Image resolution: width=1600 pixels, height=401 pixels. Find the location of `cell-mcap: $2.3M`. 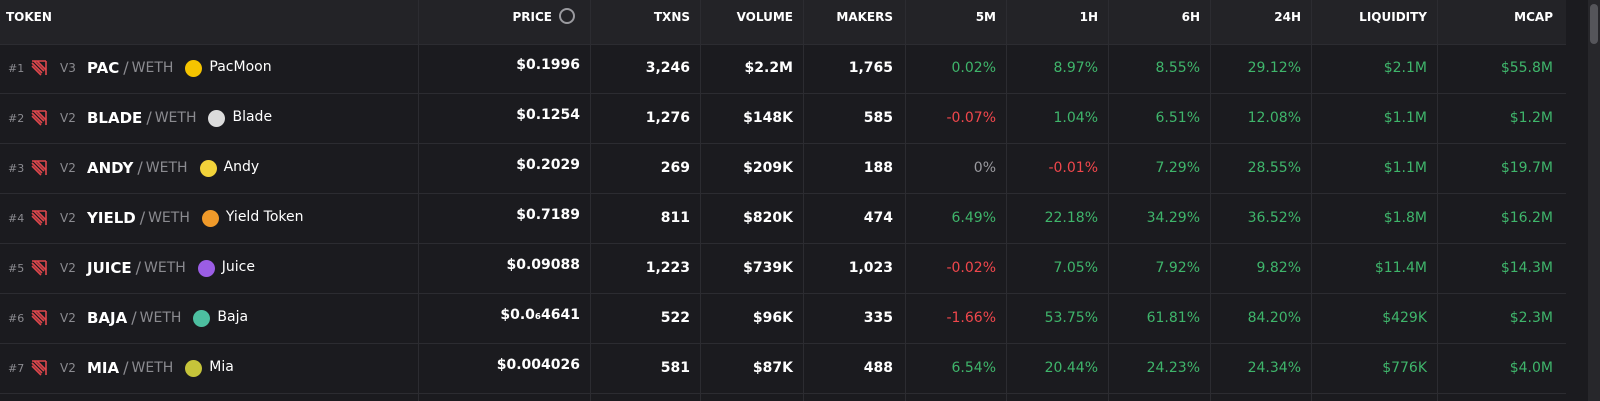

cell-mcap: $2.3M is located at coordinates (1531, 318).